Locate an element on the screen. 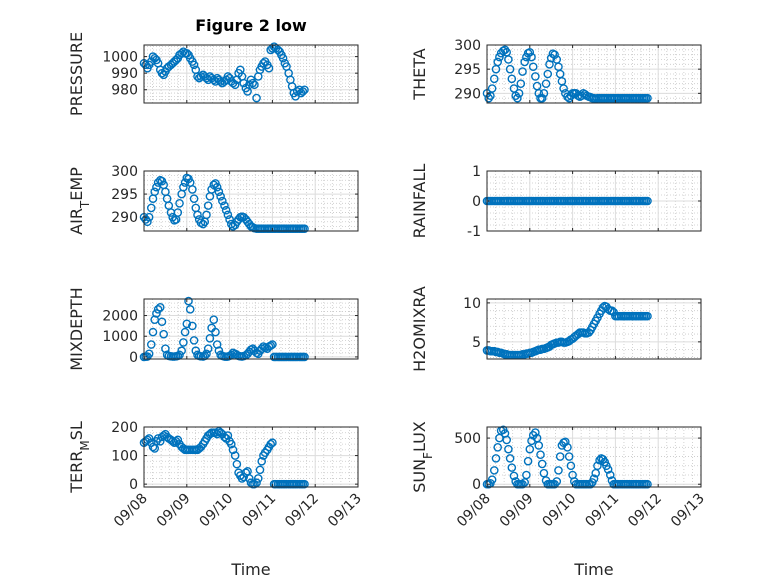 This screenshot has width=778, height=583. y-tick-label: 290 is located at coordinates (467, 94).